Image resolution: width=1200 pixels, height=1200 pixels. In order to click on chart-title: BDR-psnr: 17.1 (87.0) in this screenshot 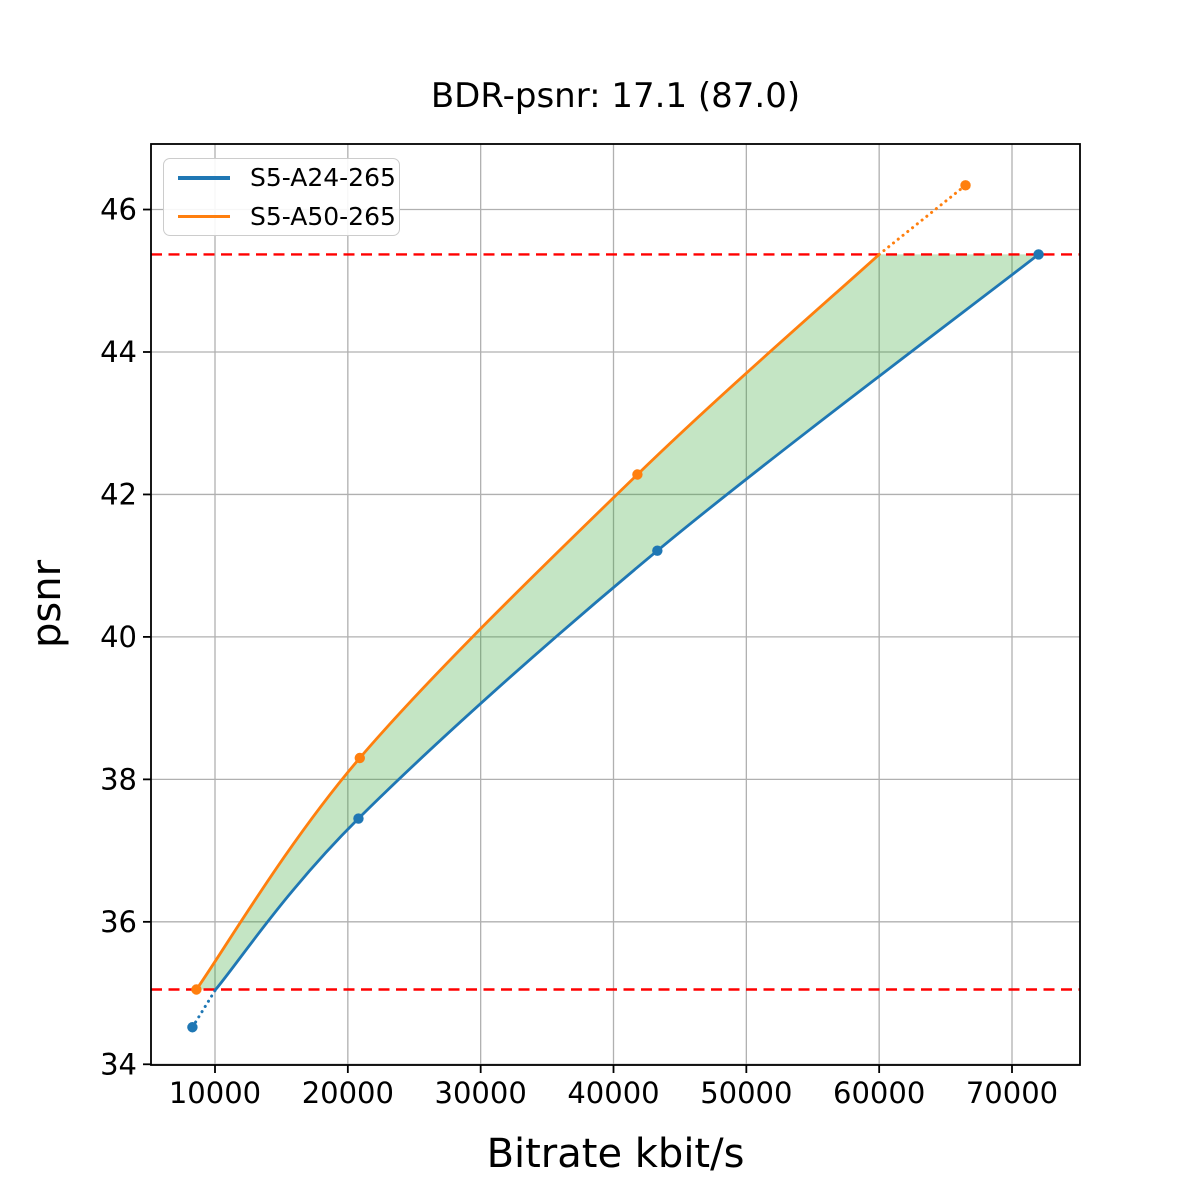, I will do `click(615, 96)`.